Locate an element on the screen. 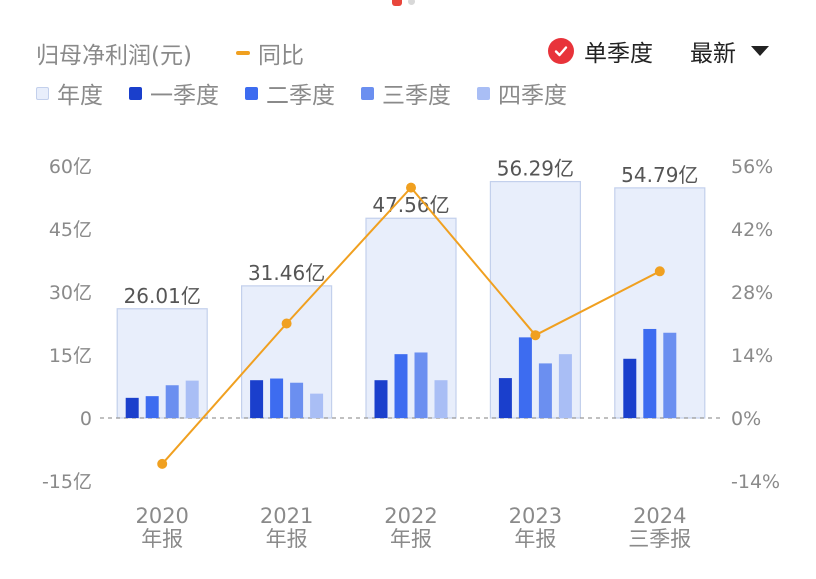 This screenshot has height=579, width=816. x-tick-year: 2020 is located at coordinates (161, 516).